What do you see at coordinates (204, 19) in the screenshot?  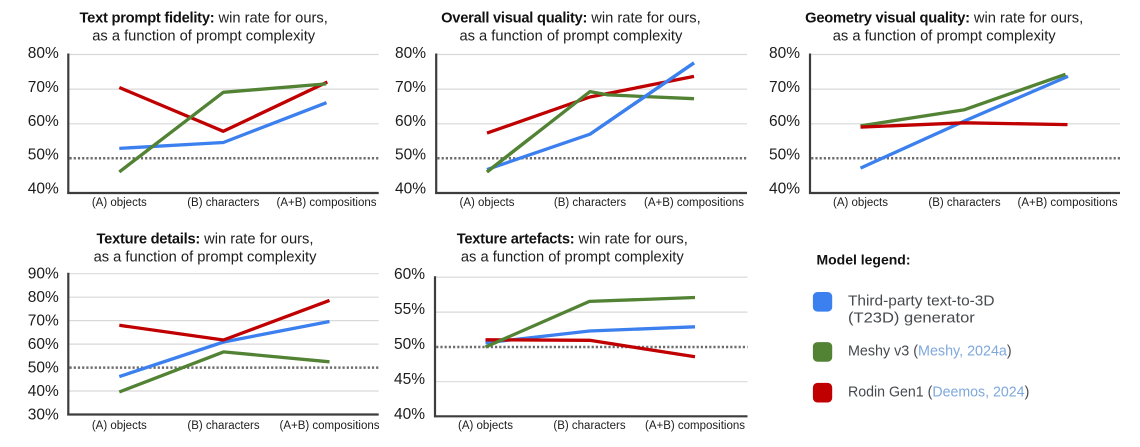 I see `svg-text:Text prompt fidelity: win rate: Text prompt fidelity: win rate for ours,` at bounding box center [204, 19].